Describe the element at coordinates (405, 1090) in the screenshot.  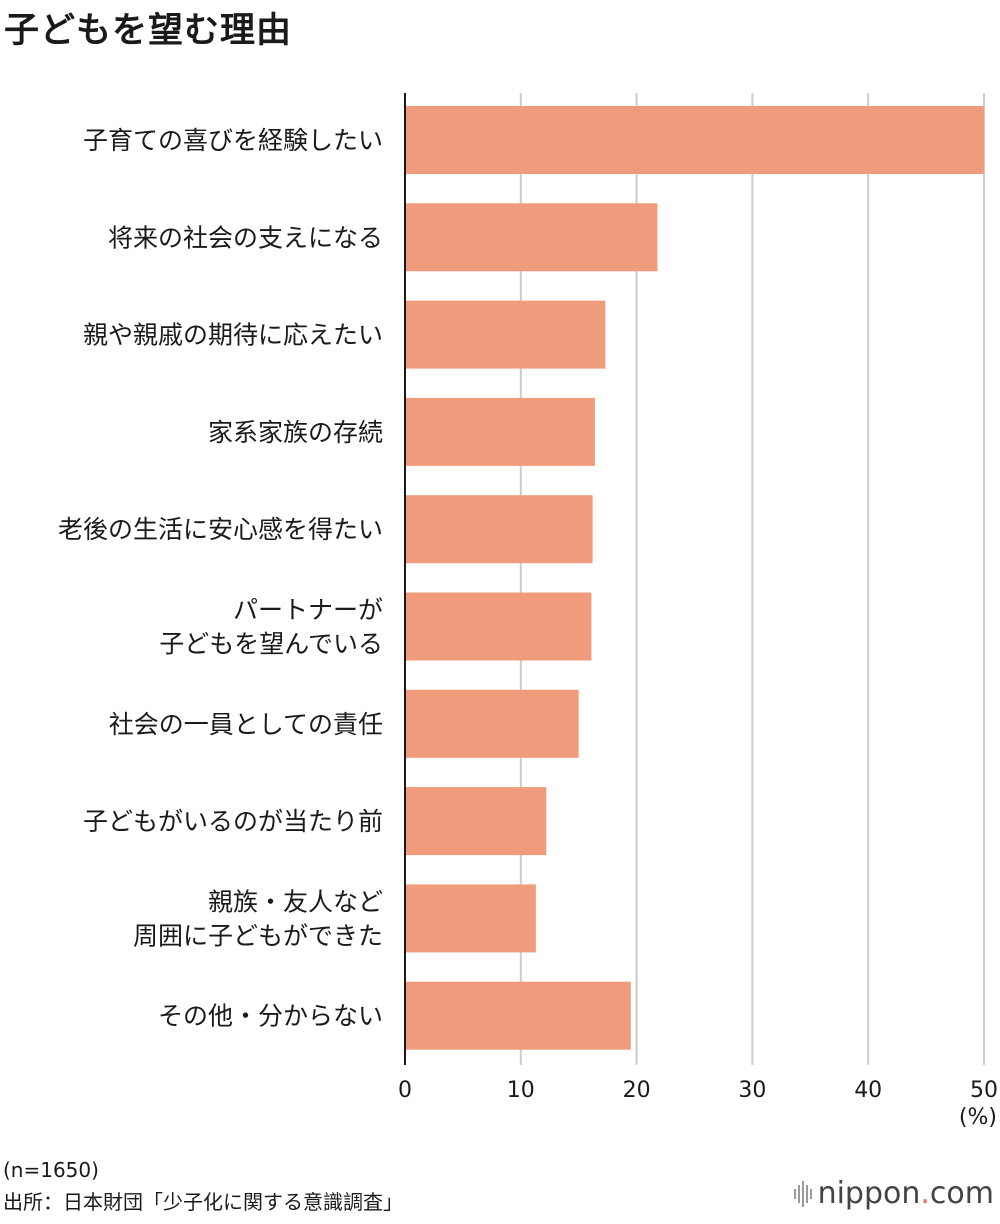
I see `x-tick-label: 0` at that location.